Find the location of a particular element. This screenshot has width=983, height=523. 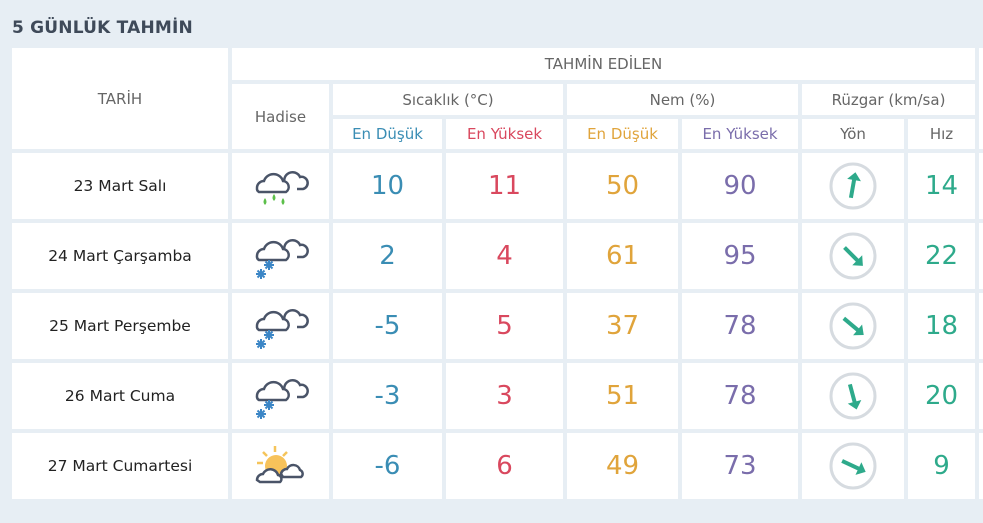

header-wind: Rüzgar (km/sa) is located at coordinates (888, 99).